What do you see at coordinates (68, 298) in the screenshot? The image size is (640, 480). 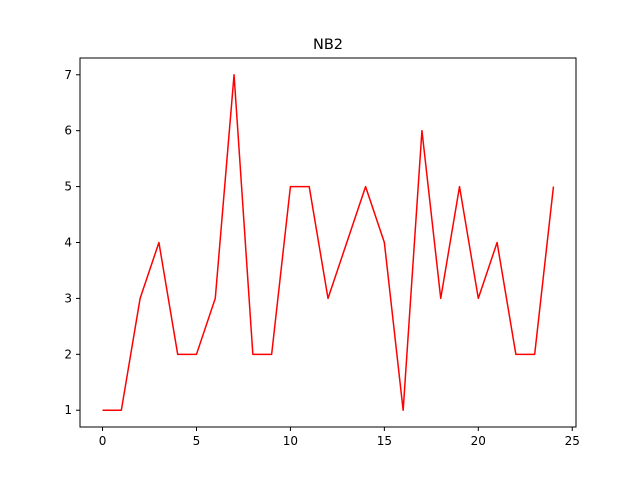 I see `y-tick-label: 3` at bounding box center [68, 298].